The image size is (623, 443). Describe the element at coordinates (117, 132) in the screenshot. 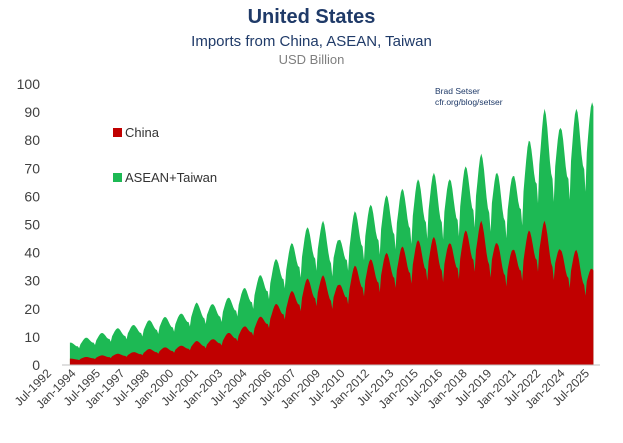

I see `legend-swatch-china` at that location.